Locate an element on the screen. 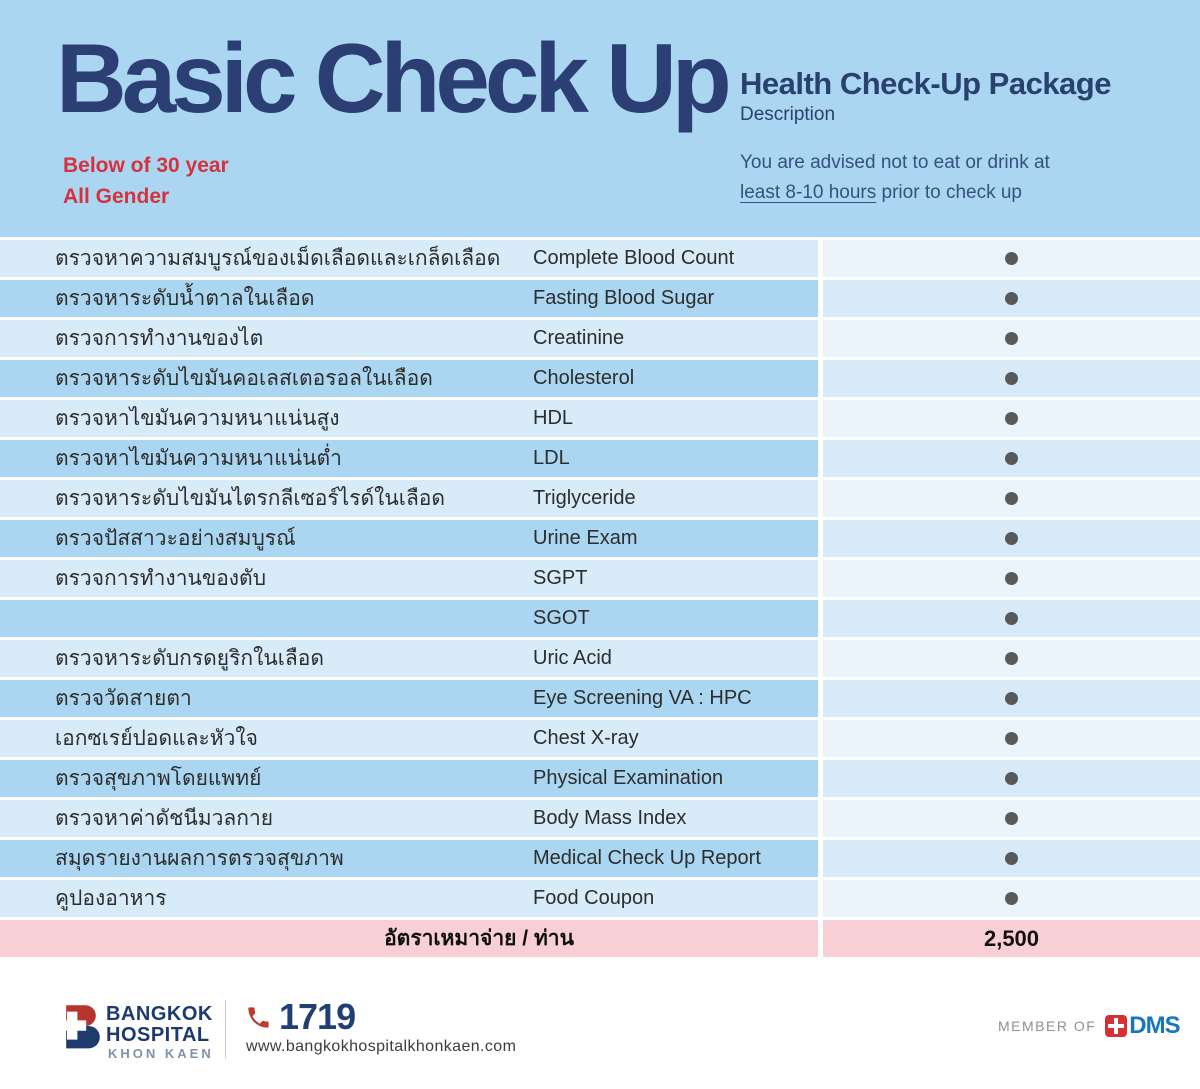  table-row: เอกซเรย์ปอดและหัวใจ Chest X-ray is located at coordinates (600, 738).